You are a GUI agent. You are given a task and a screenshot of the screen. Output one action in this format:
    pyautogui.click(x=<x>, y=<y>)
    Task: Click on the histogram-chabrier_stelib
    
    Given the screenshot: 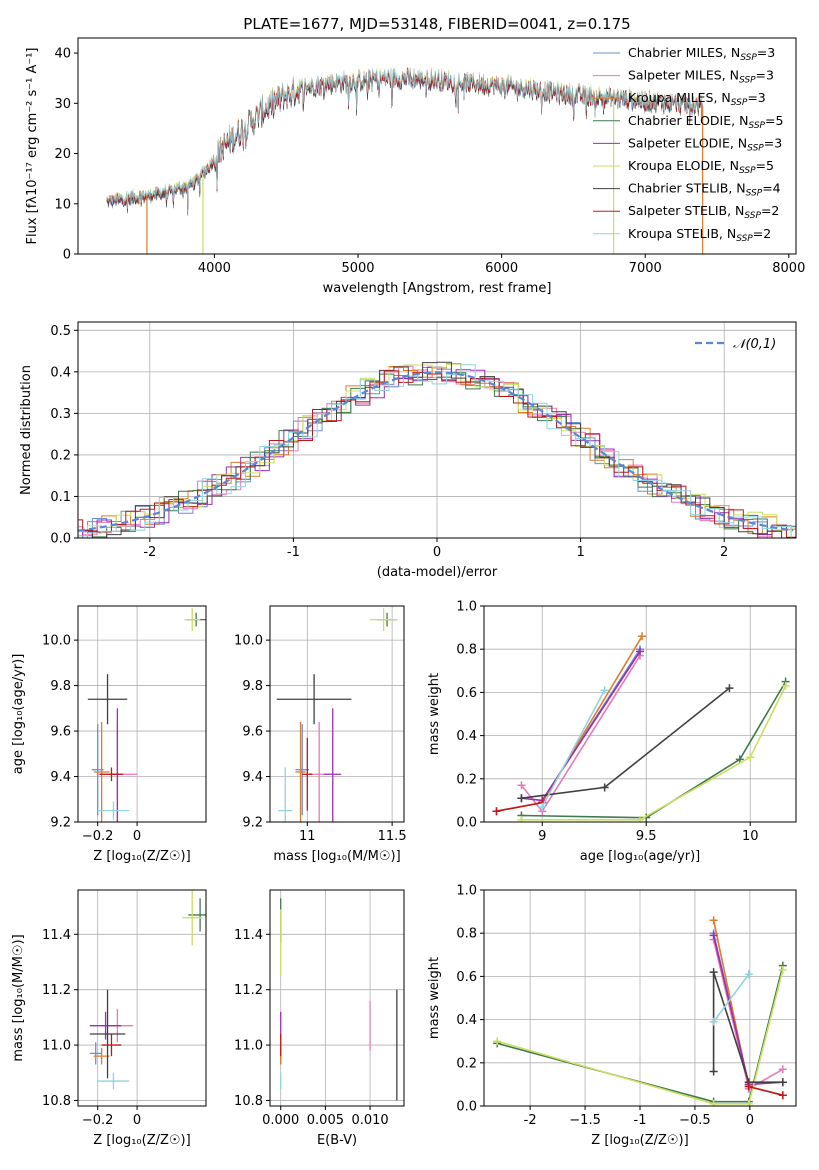 What is the action you would take?
    pyautogui.click(x=437, y=449)
    